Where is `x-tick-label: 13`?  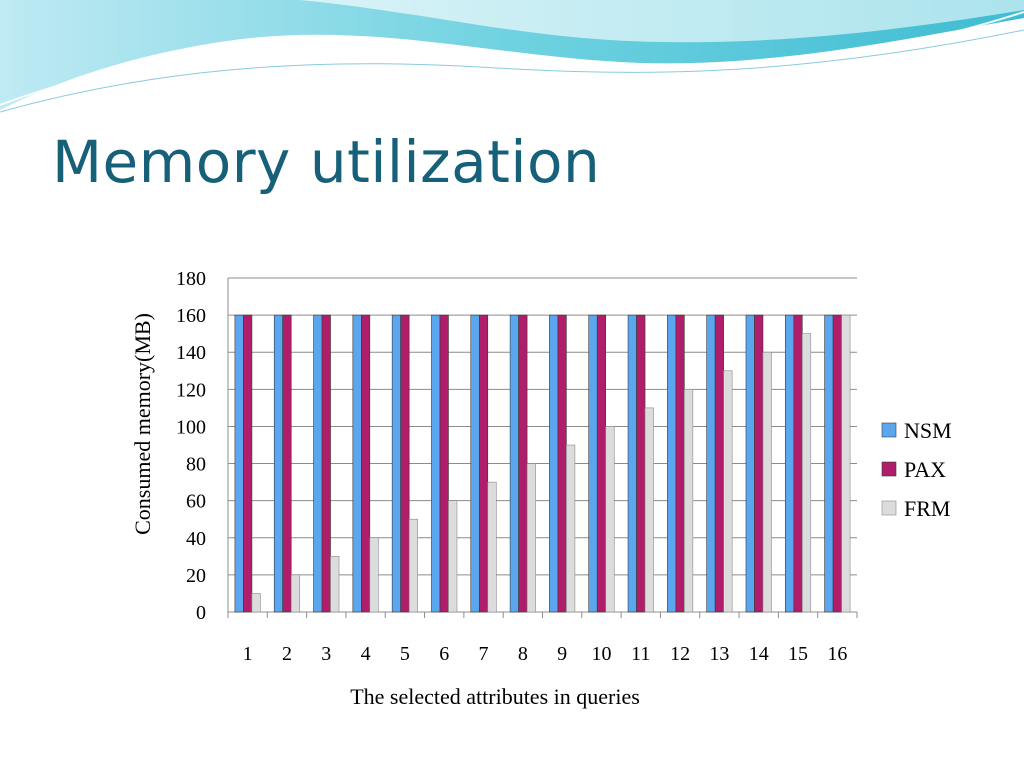
x-tick-label: 13 is located at coordinates (719, 654).